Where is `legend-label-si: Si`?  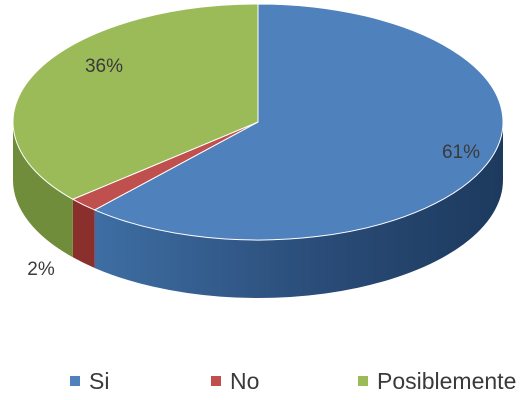 legend-label-si: Si is located at coordinates (99, 381).